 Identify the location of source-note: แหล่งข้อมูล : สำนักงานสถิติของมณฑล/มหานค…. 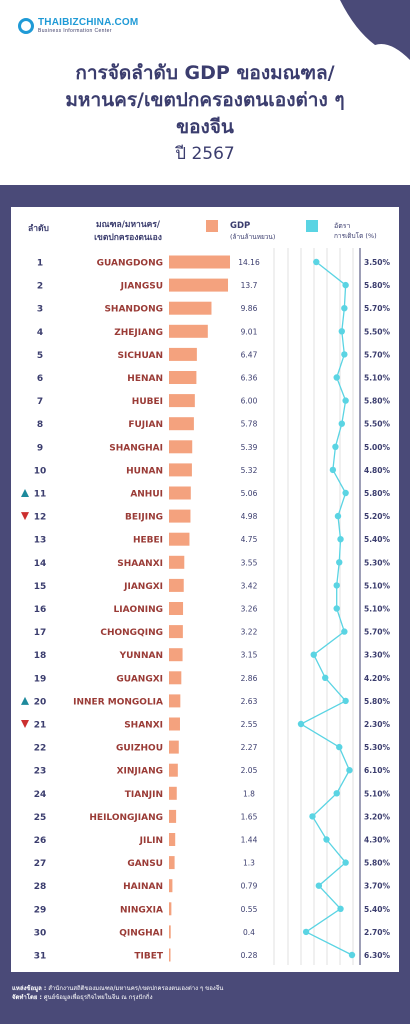
(117, 988).